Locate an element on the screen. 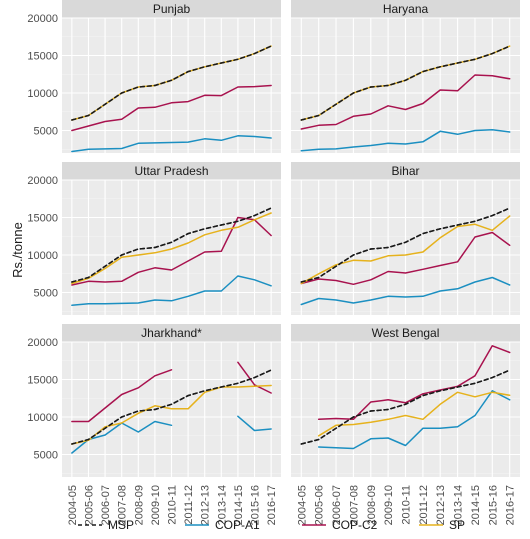 The image size is (530, 539). facet-title: Jharkhand* is located at coordinates (171, 333).